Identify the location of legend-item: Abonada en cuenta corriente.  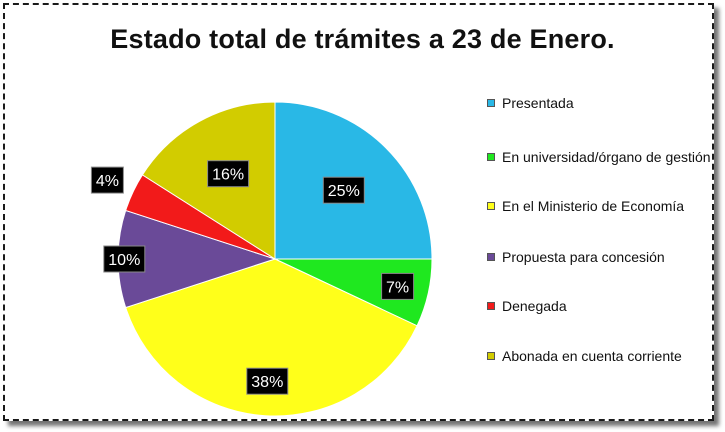
(603, 356).